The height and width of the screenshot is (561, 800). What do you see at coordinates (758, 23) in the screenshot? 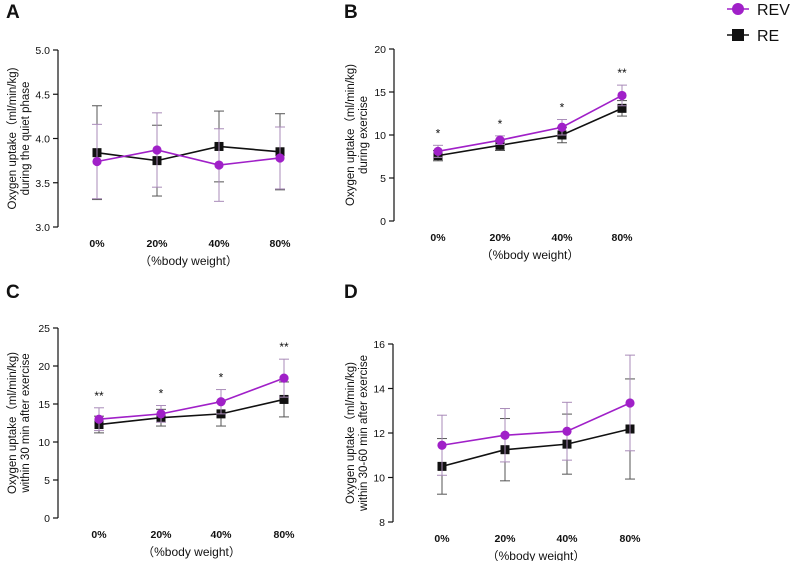
I see `legend: REV RE` at bounding box center [758, 23].